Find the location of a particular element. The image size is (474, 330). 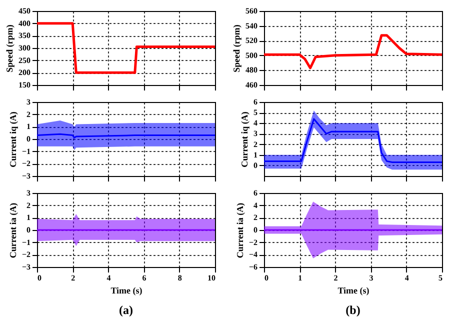

y-tick-label: 5 is located at coordinates (256, 113).